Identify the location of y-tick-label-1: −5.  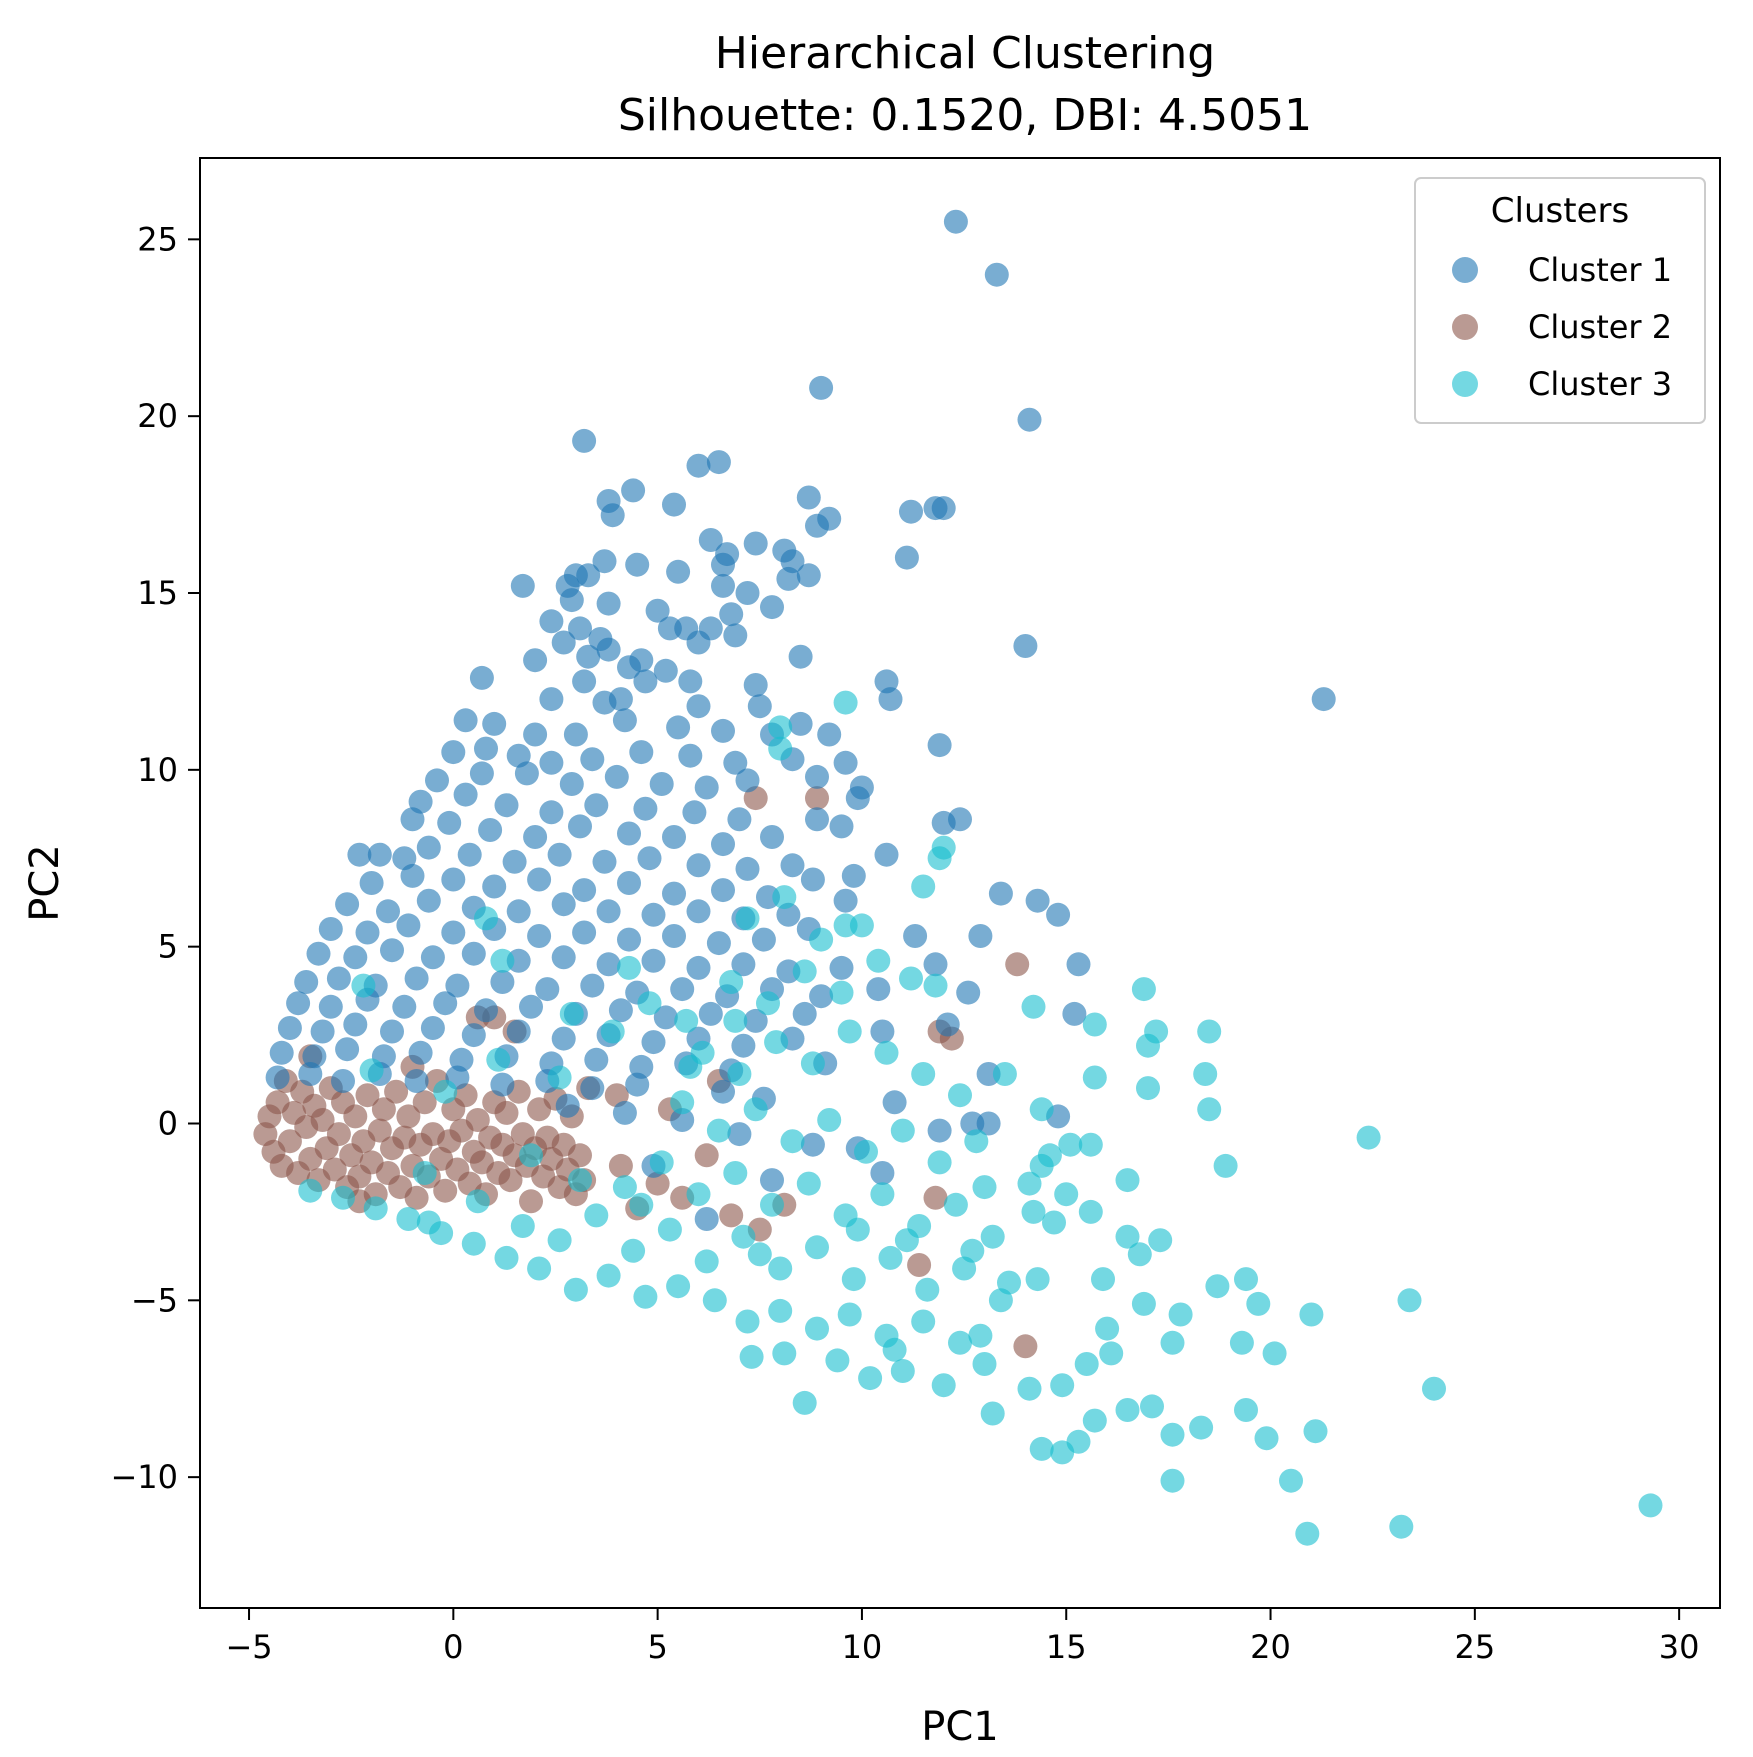
(154, 1300).